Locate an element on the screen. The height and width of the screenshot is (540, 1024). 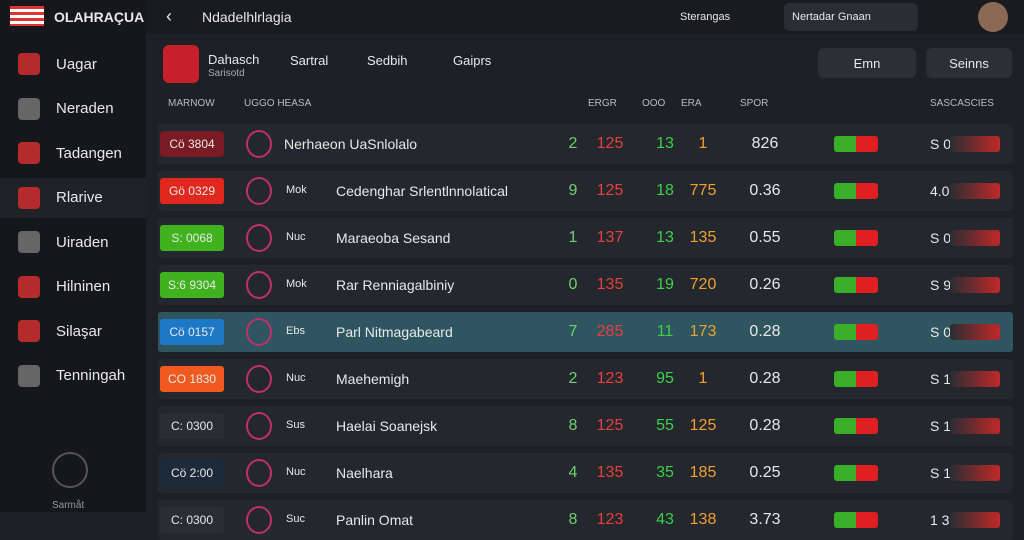
column-header: UGGO HEASA is located at coordinates (278, 103).